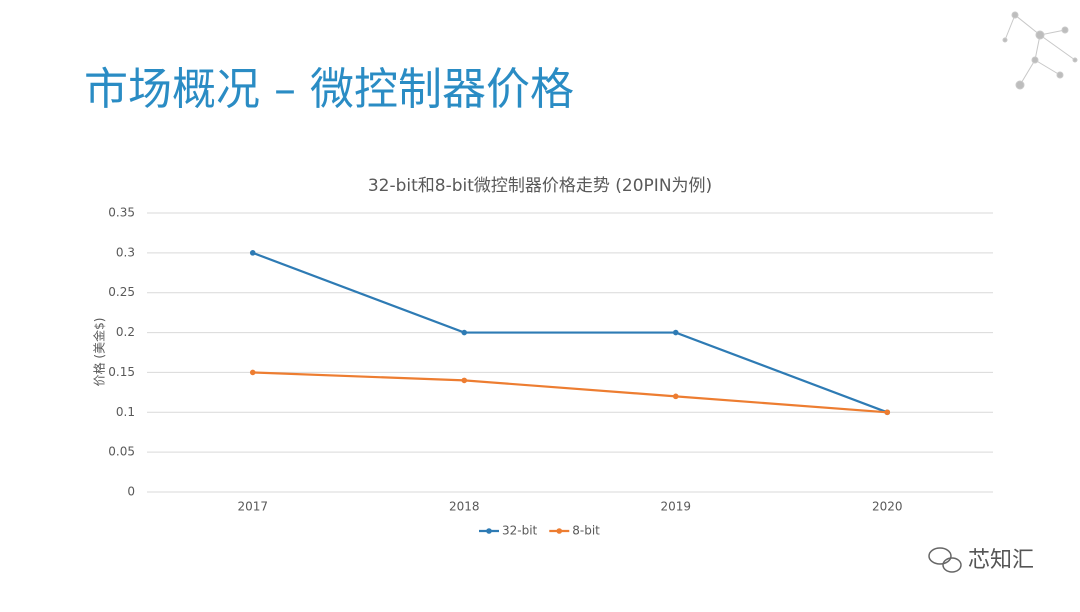 The width and height of the screenshot is (1080, 612). What do you see at coordinates (520, 531) in the screenshot?
I see `legend-label: 32-bit` at bounding box center [520, 531].